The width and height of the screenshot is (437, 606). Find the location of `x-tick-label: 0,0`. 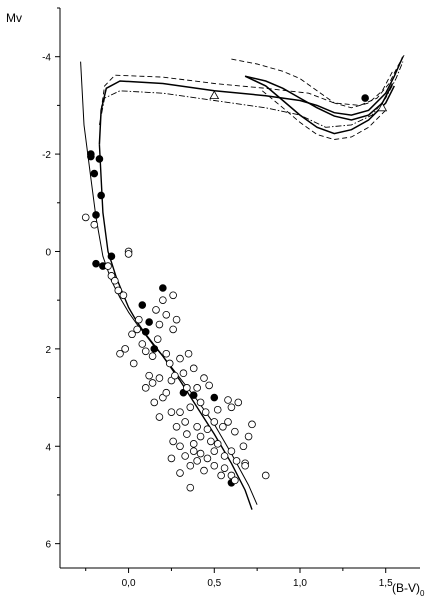

x-tick-label: 0,0 is located at coordinates (129, 583).